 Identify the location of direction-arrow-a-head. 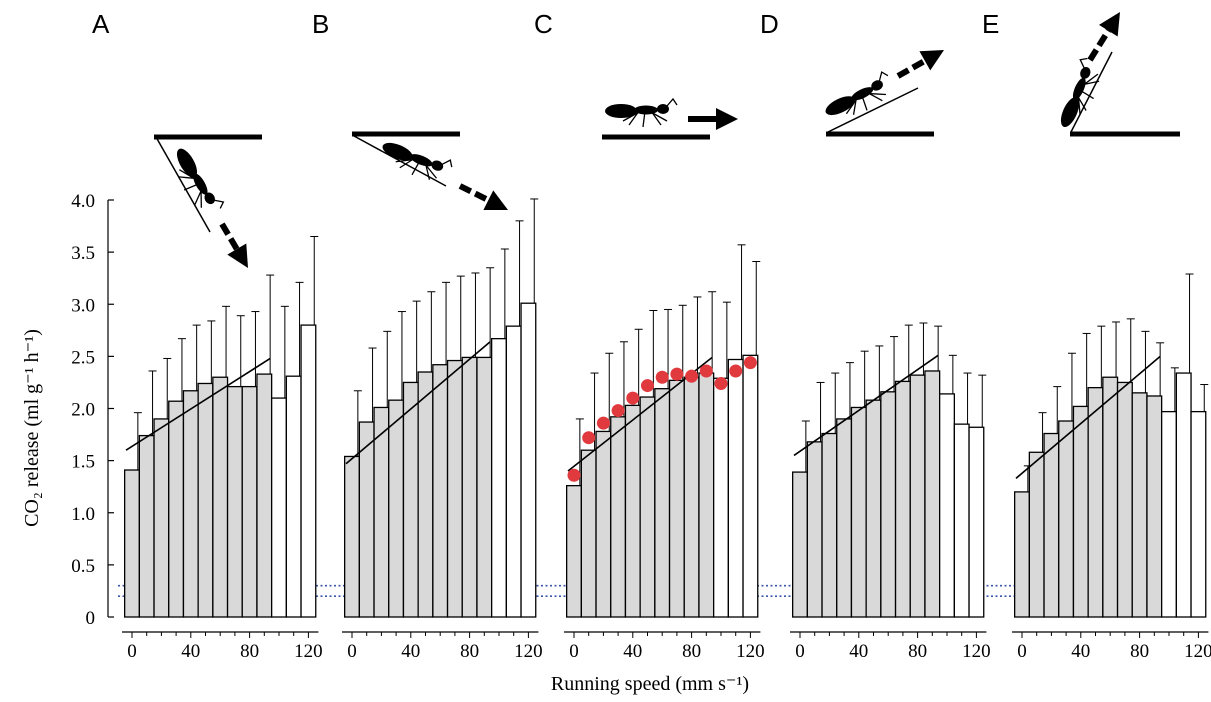
(237, 255).